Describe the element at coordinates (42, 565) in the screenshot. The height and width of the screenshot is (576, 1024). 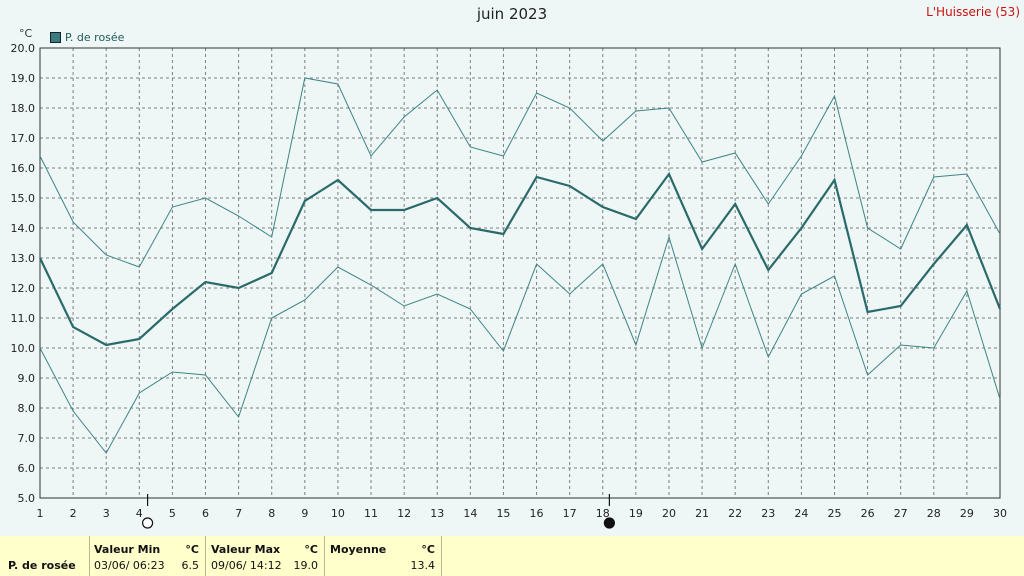
I see `stats-row-label: P. de rosée` at that location.